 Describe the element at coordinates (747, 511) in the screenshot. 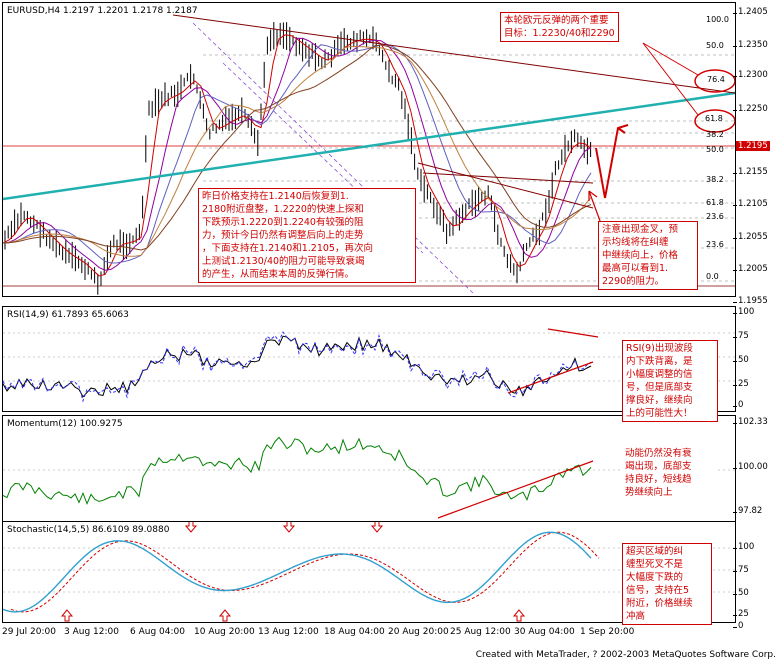

I see `momentum-tick: 97.82` at that location.